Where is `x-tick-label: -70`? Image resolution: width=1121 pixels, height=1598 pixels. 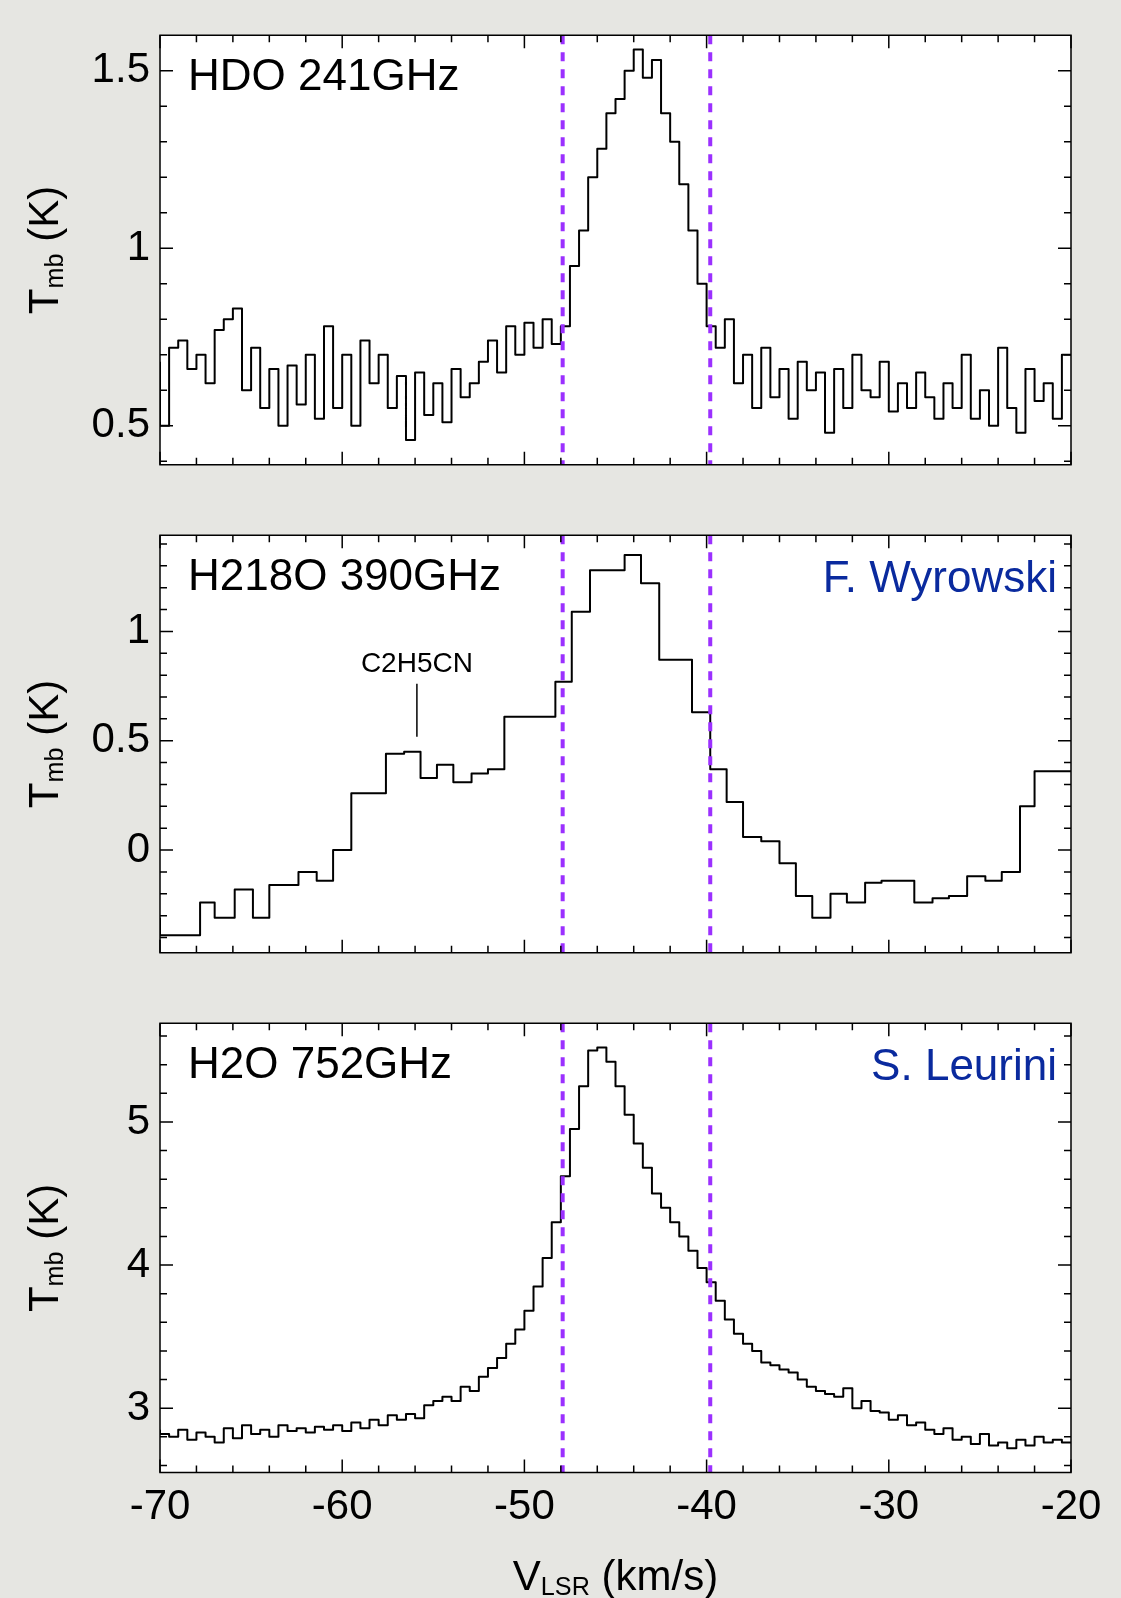 x-tick-label: -70 is located at coordinates (160, 1505).